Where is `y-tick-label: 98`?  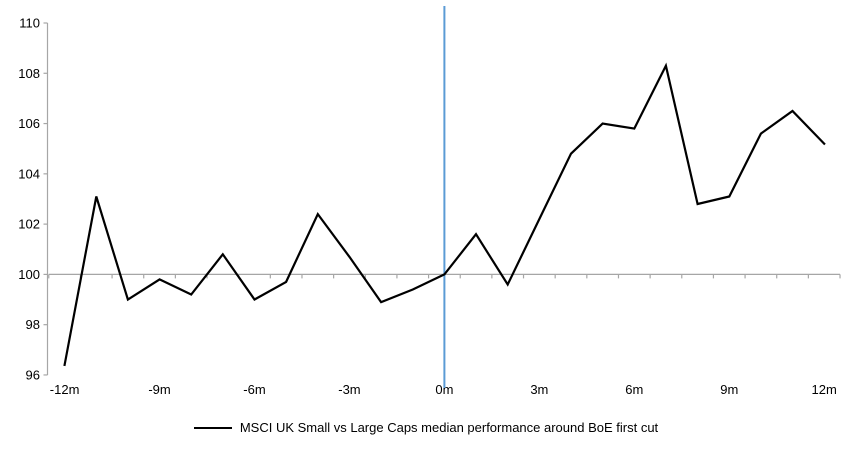
y-tick-label: 98 is located at coordinates (33, 324).